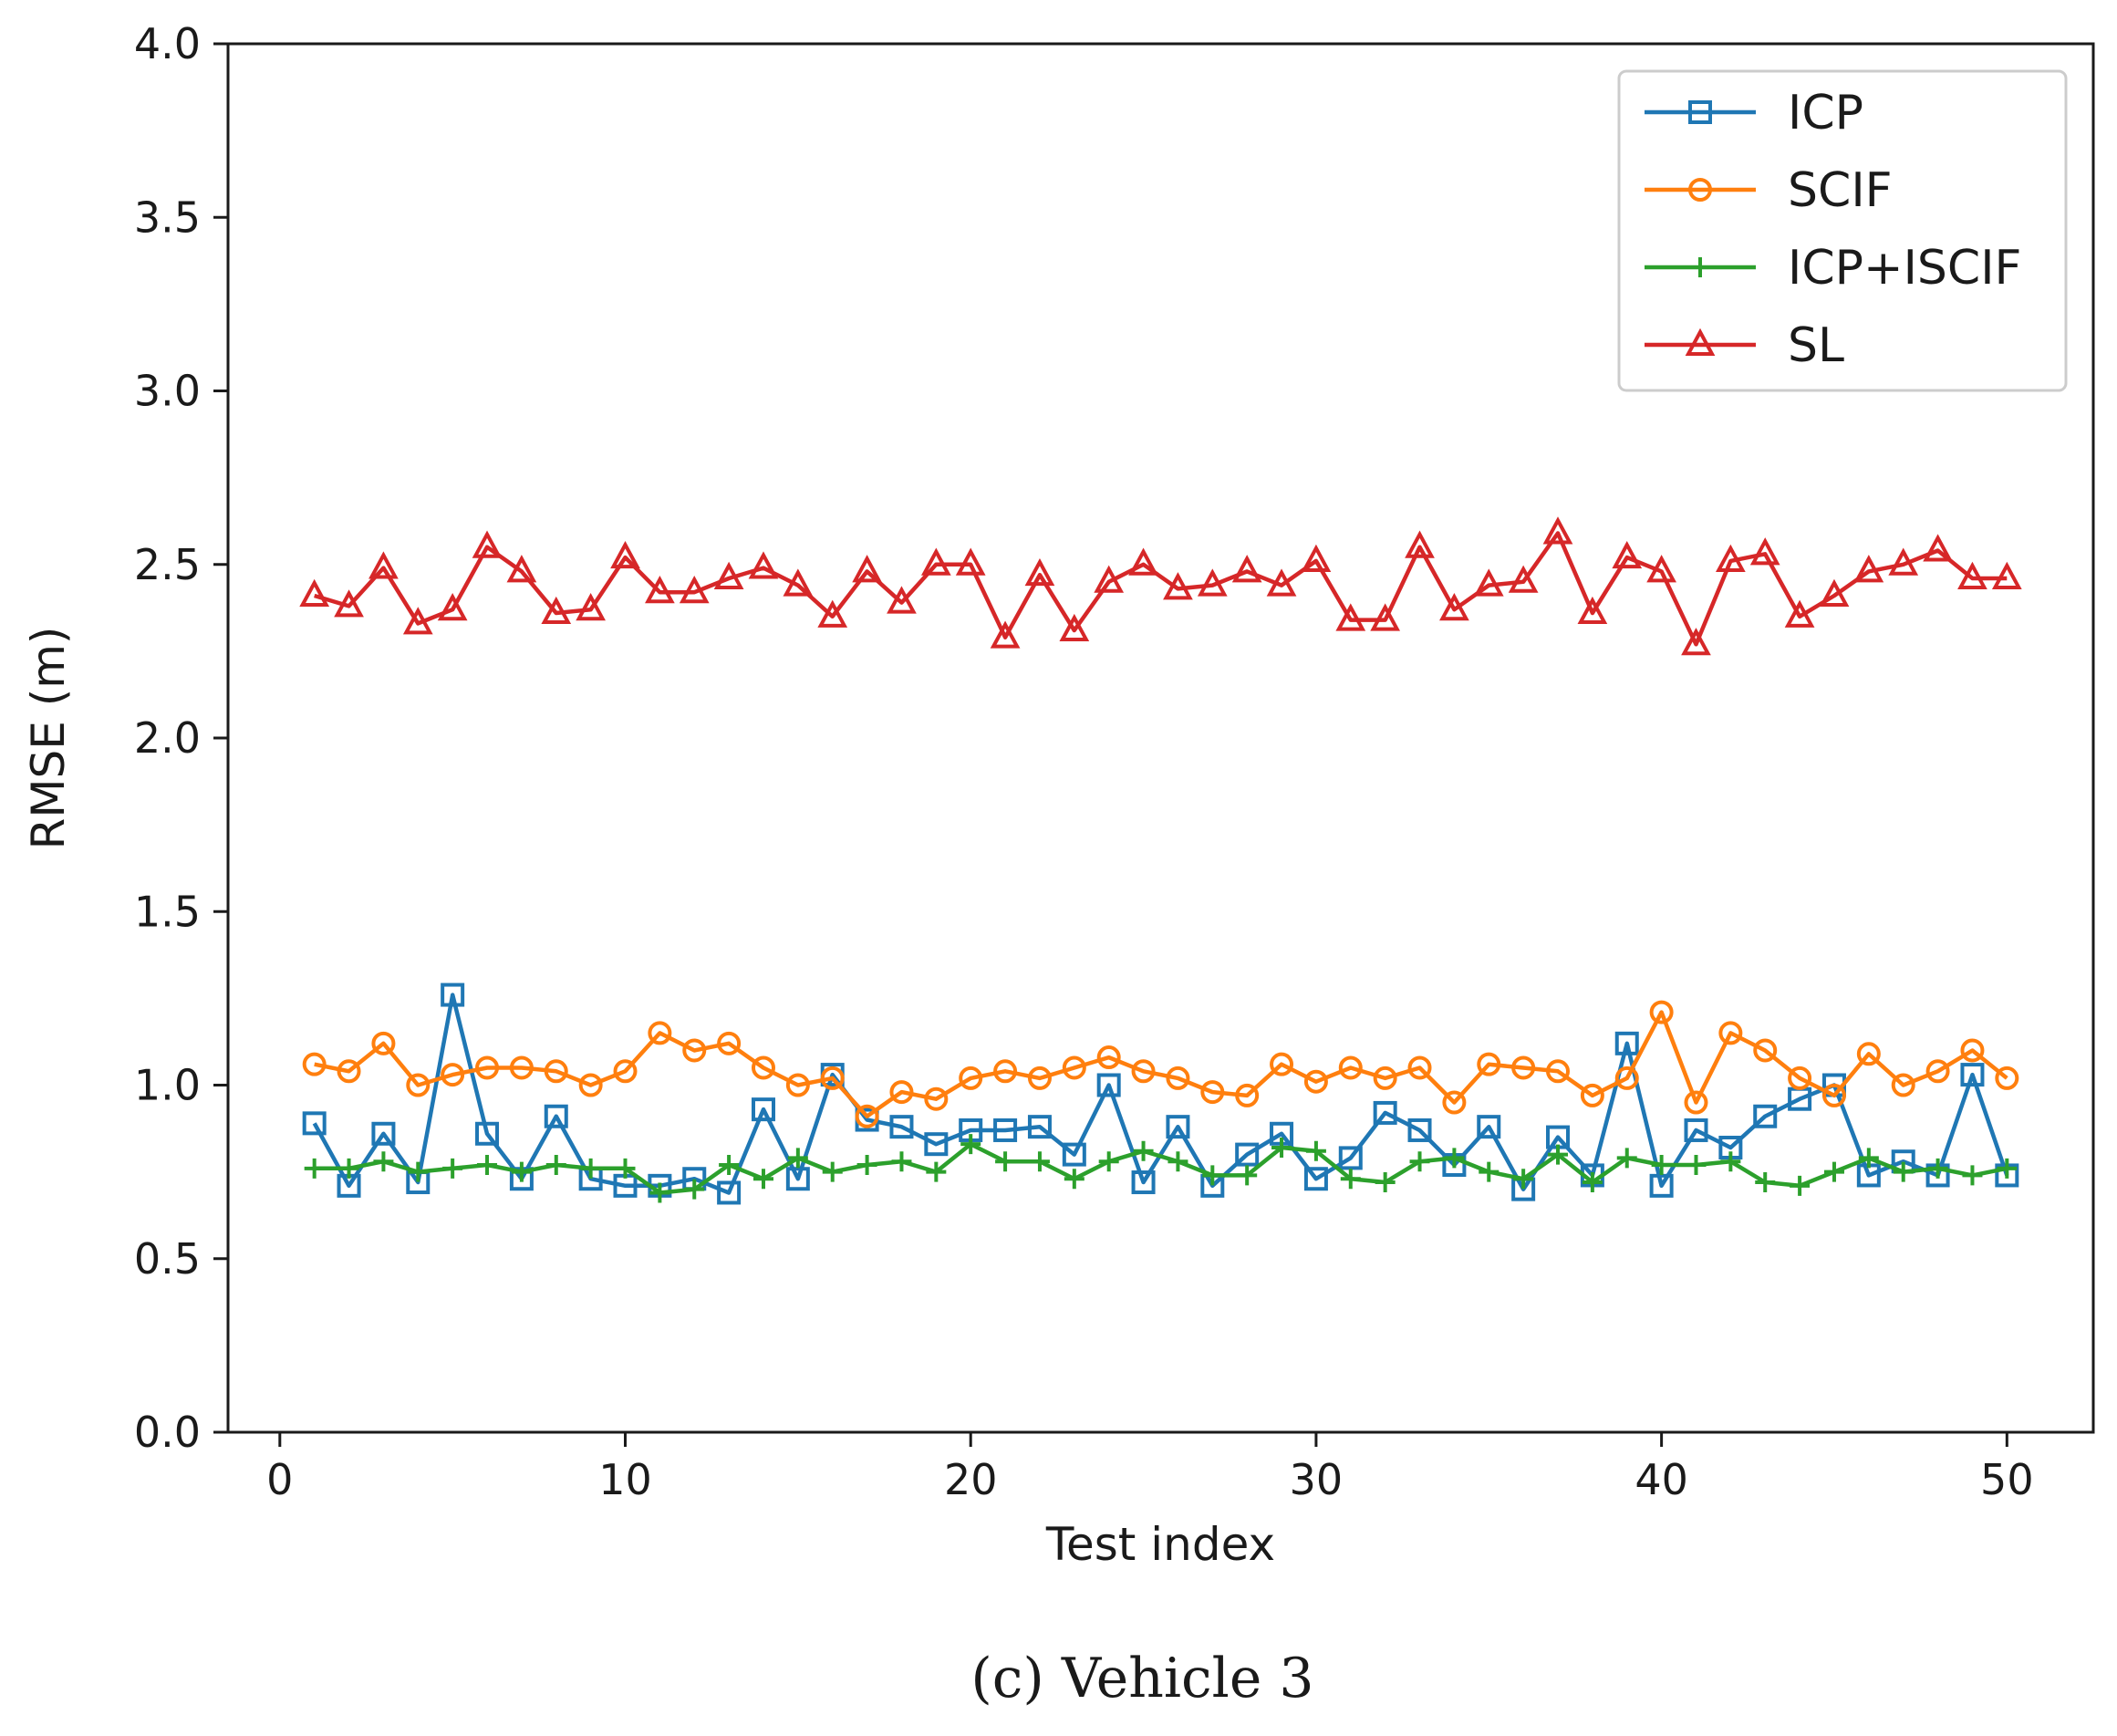 This screenshot has width=2117, height=1736. I want to click on y-tick-label: 4.0, so click(167, 43).